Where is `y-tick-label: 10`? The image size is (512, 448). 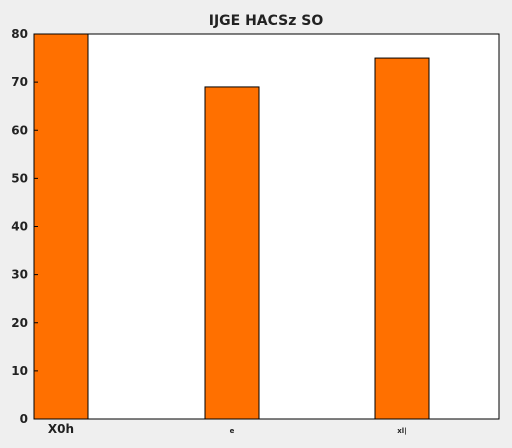 y-tick-label: 10 is located at coordinates (19, 371).